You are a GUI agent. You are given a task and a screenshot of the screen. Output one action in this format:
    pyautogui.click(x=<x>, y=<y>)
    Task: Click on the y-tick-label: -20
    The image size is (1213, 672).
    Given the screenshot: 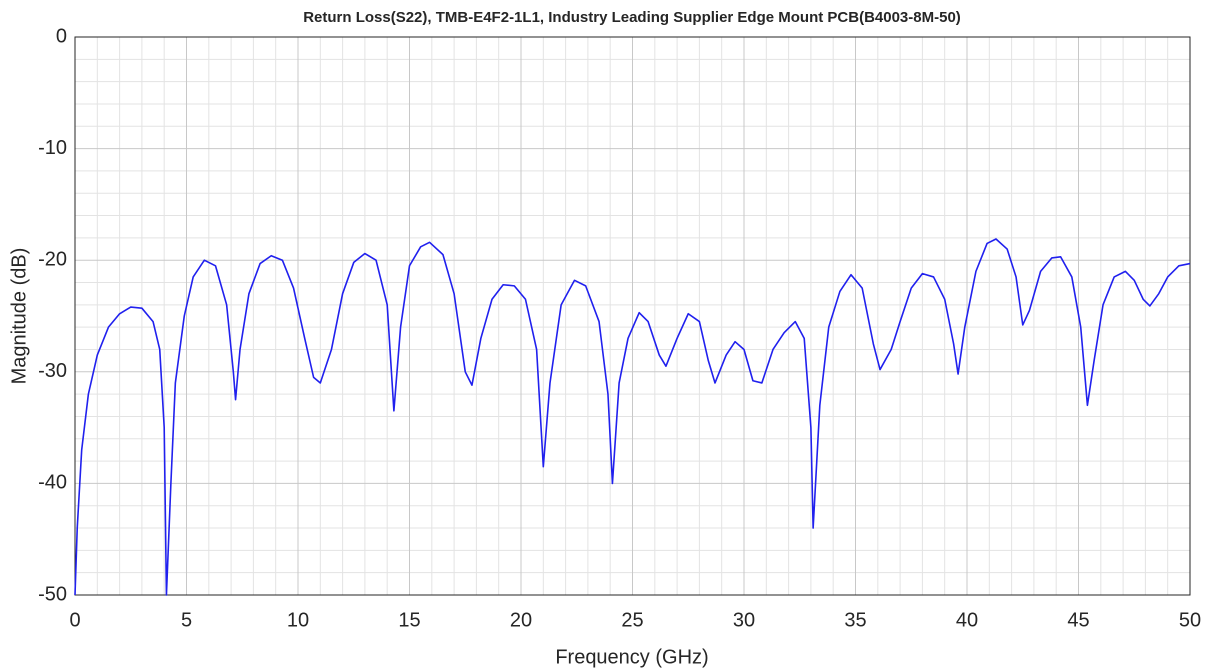 What is the action you would take?
    pyautogui.click(x=52, y=259)
    